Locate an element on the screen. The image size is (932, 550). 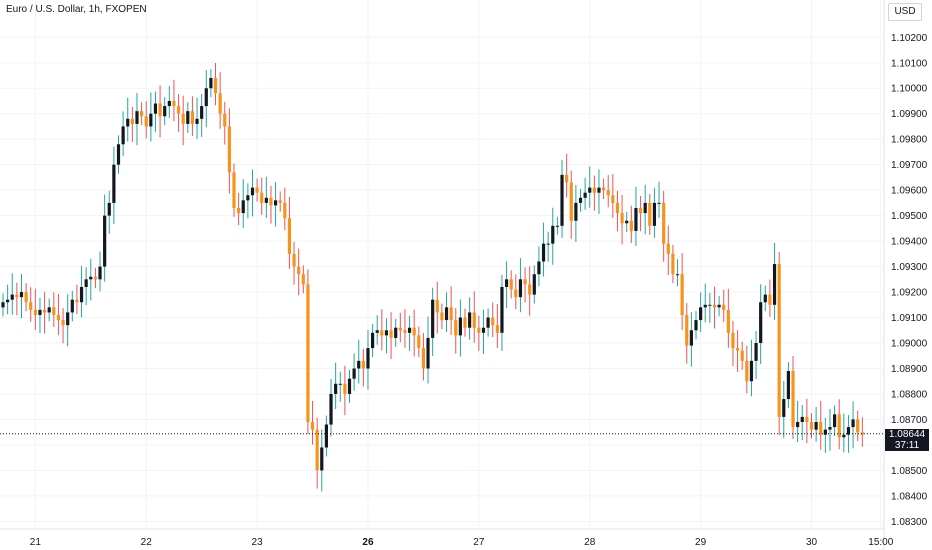
price-tick-label: 1.09400 is located at coordinates (909, 242).